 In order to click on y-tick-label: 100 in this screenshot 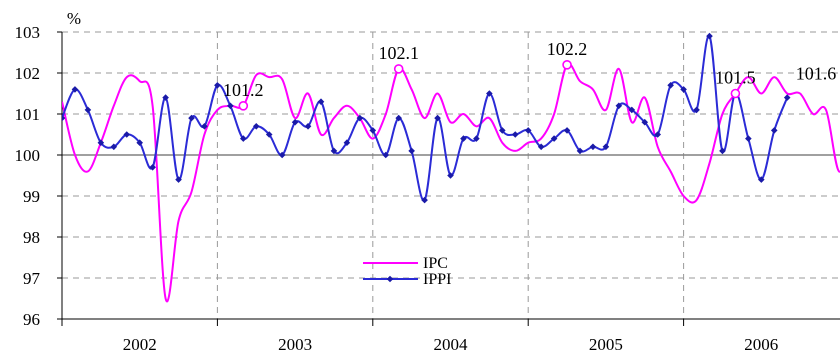, I will do `click(28, 155)`.